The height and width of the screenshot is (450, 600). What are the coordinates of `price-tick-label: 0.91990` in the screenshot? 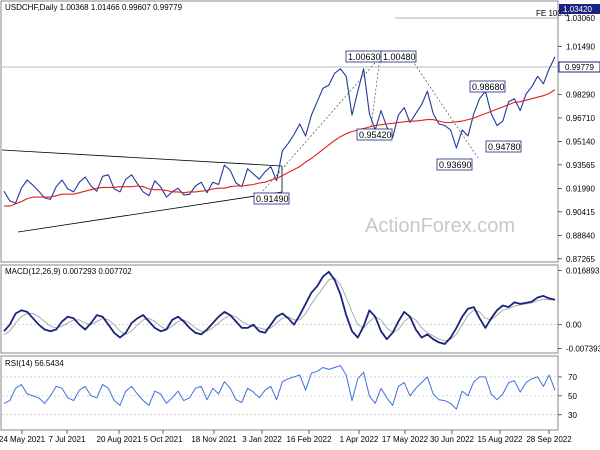 It's located at (580, 188).